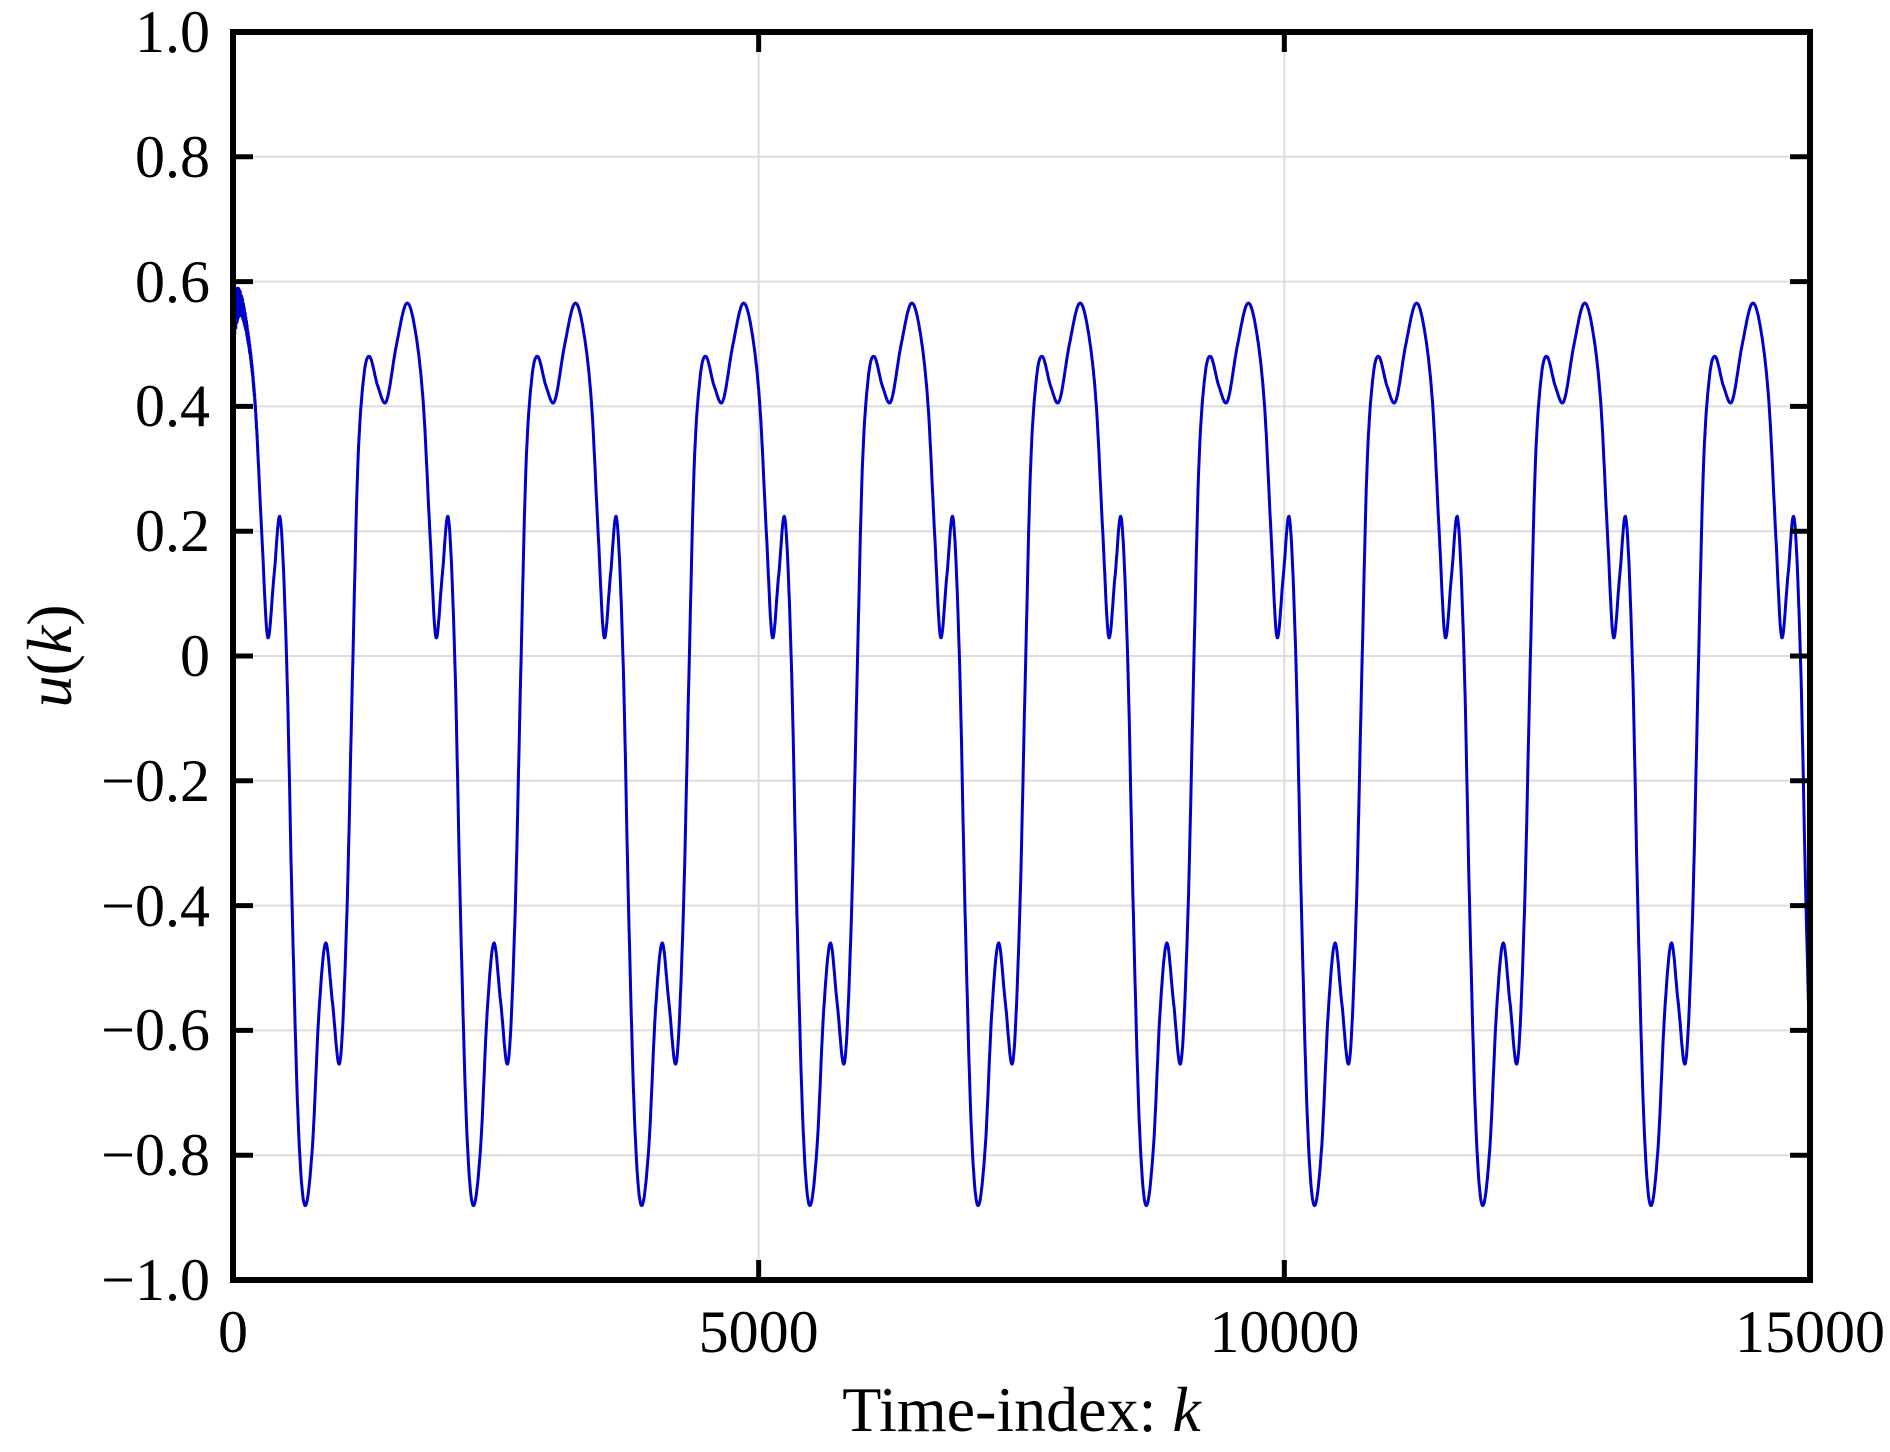 The image size is (1890, 1452). I want to click on y-tick-label: 0.8, so click(172, 156).